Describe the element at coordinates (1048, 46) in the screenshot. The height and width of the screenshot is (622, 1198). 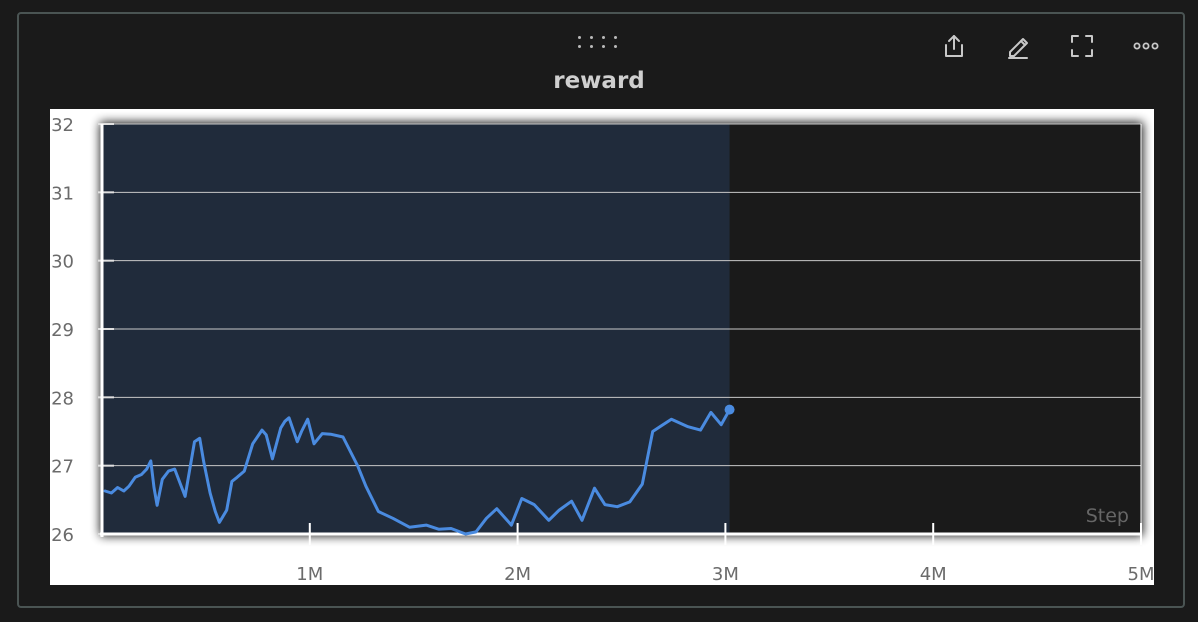
I see `panel-toolbar` at that location.